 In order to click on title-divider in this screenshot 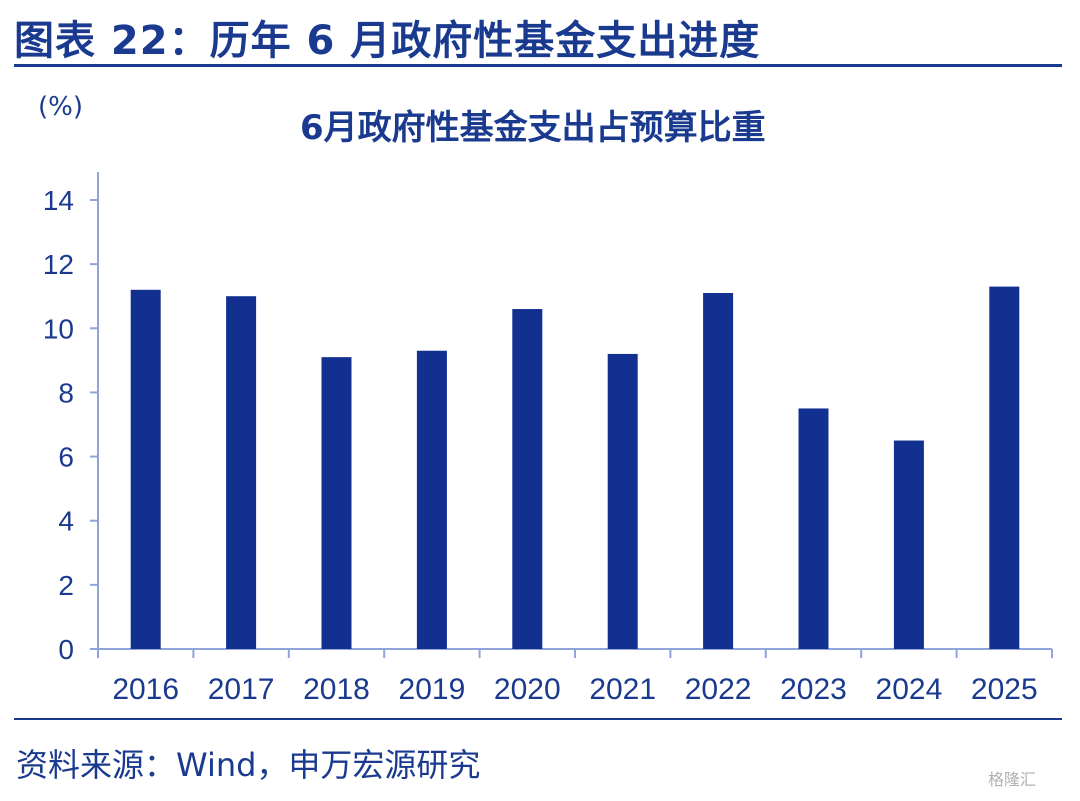, I will do `click(538, 65)`.